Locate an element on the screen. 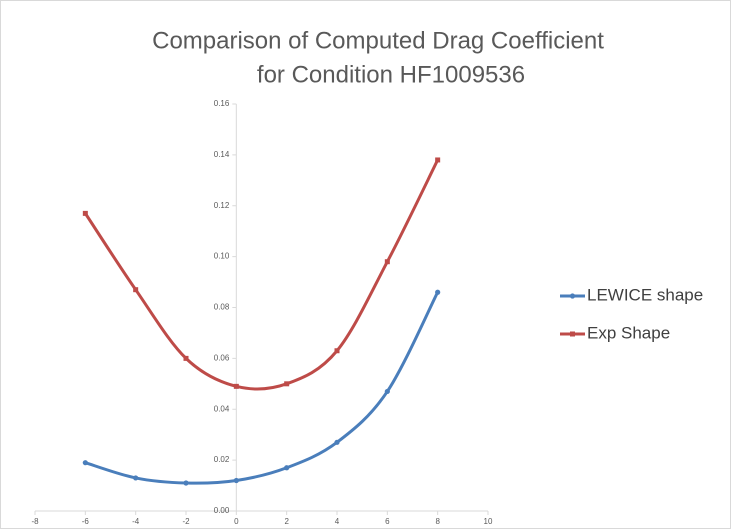 This screenshot has width=732, height=530. y-tick-label: 0.10 is located at coordinates (222, 256).